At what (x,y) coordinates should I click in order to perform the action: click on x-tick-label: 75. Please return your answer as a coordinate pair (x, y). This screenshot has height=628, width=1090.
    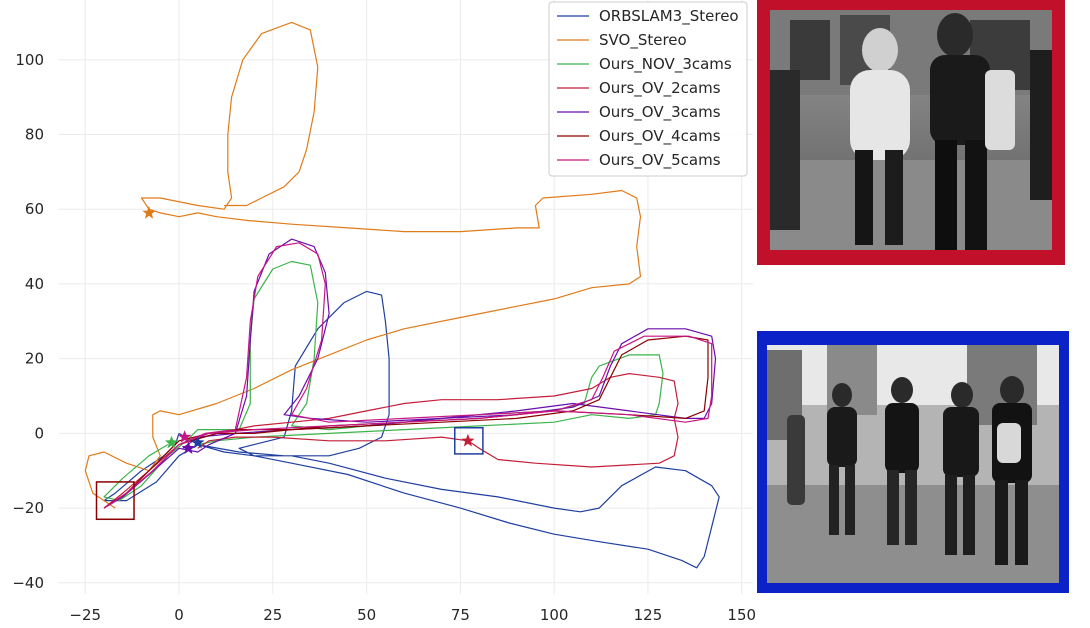
    Looking at the image, I should click on (460, 615).